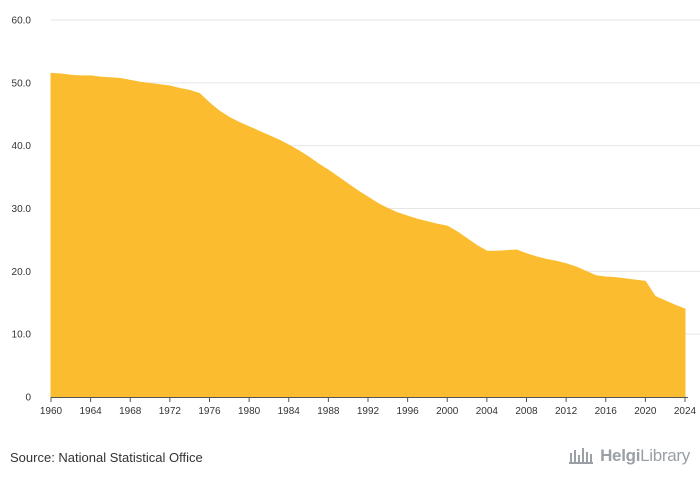 The image size is (700, 483). I want to click on x-tick-label: 1968, so click(130, 411).